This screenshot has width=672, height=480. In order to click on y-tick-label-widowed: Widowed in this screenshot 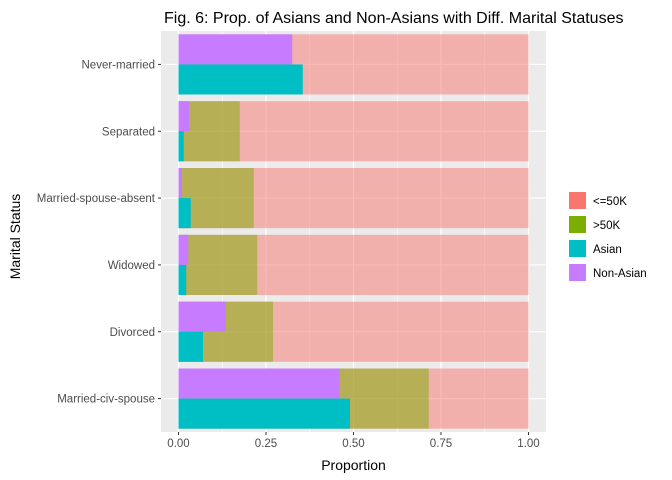, I will do `click(131, 266)`.